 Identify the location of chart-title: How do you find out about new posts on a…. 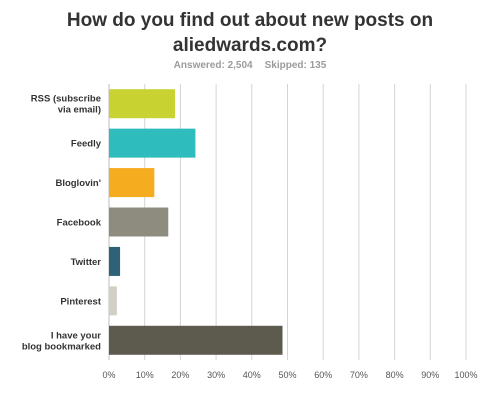
(250, 33).